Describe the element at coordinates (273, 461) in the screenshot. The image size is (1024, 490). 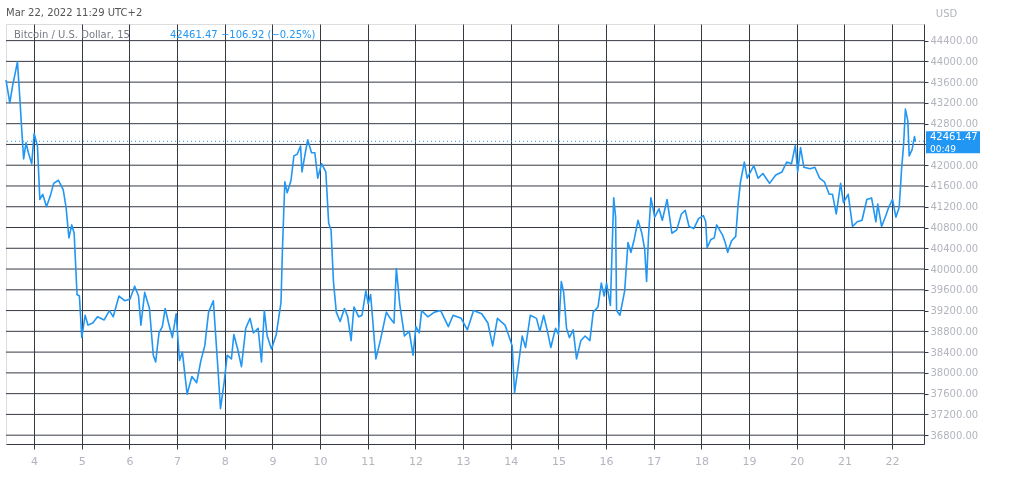
I see `x-tick-label: 9` at that location.